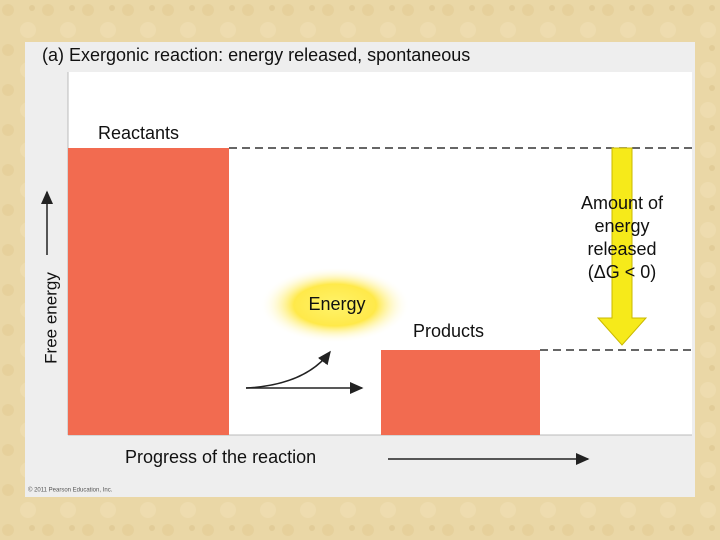  What do you see at coordinates (50, 318) in the screenshot?
I see `y-axis-label: Free energy` at bounding box center [50, 318].